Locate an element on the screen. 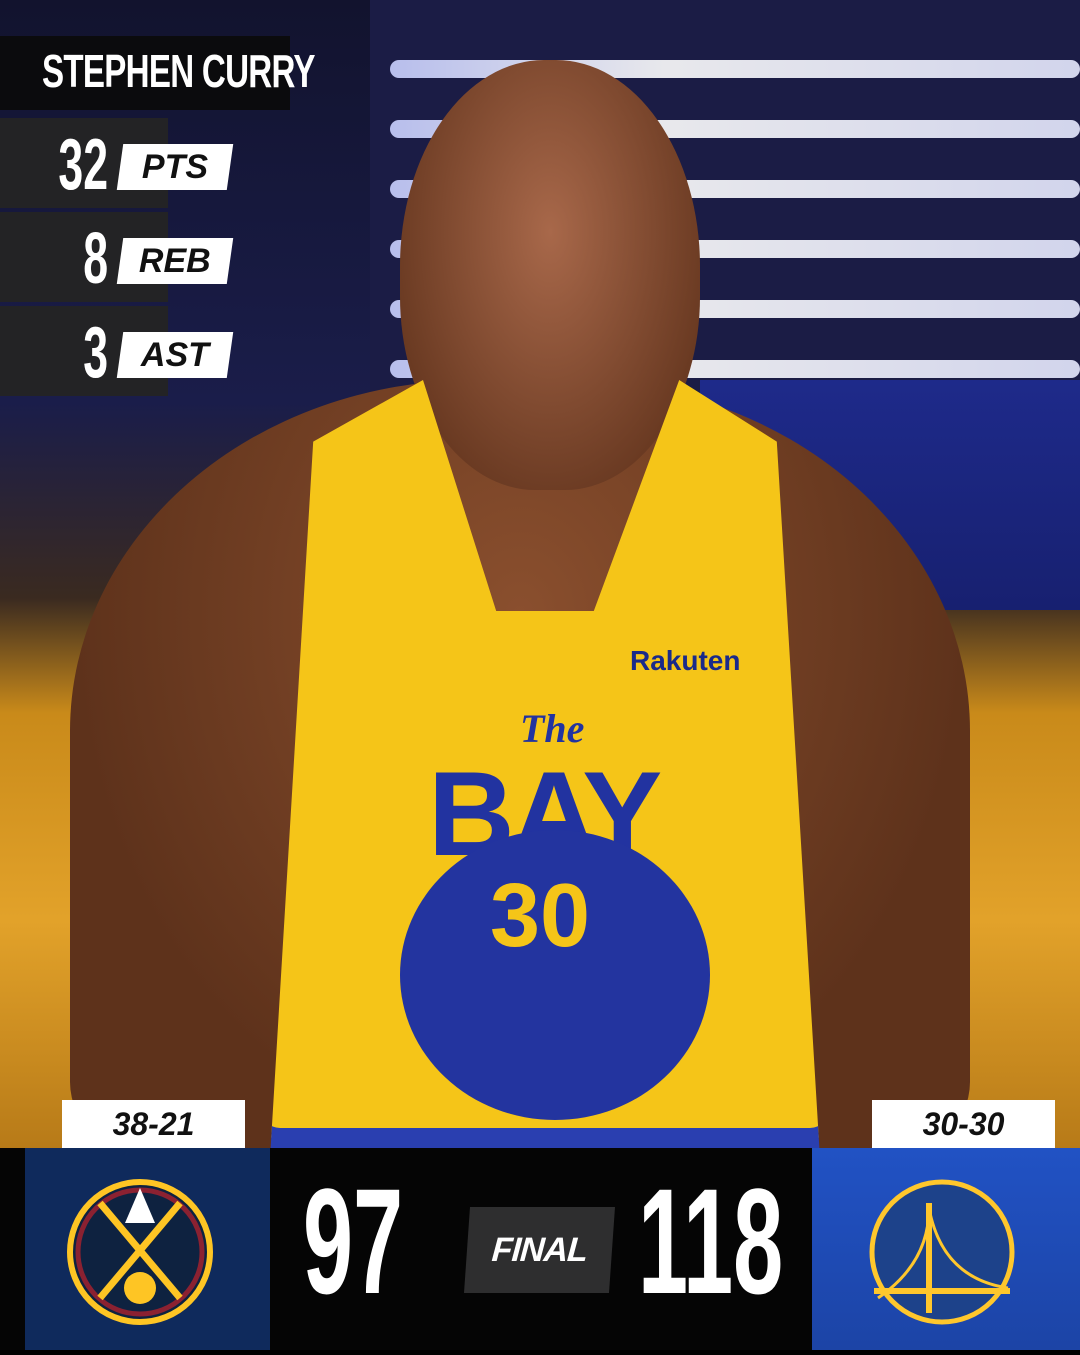 The image size is (1080, 1355). stat-label: REB is located at coordinates (175, 260).